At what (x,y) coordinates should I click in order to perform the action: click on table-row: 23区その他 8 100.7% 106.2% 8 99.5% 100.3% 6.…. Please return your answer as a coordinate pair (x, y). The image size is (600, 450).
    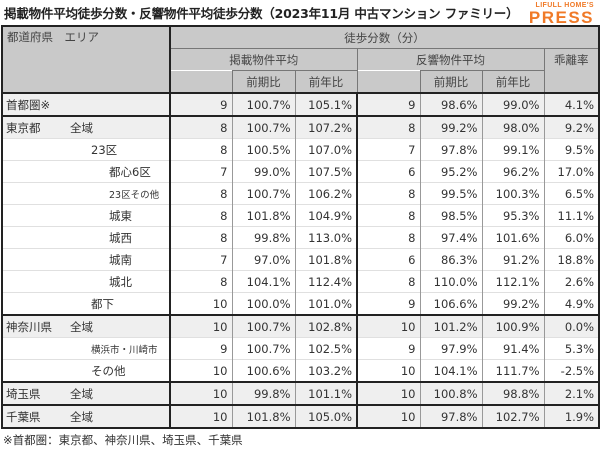
    Looking at the image, I should click on (300, 193).